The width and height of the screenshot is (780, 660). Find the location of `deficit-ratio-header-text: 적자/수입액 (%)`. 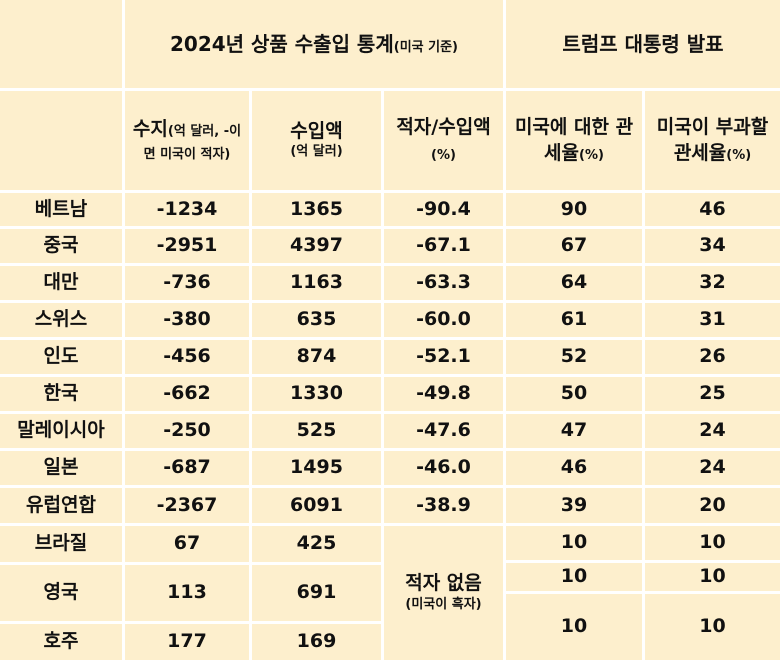

deficit-ratio-header-text: 적자/수입액 (%) is located at coordinates (443, 140).